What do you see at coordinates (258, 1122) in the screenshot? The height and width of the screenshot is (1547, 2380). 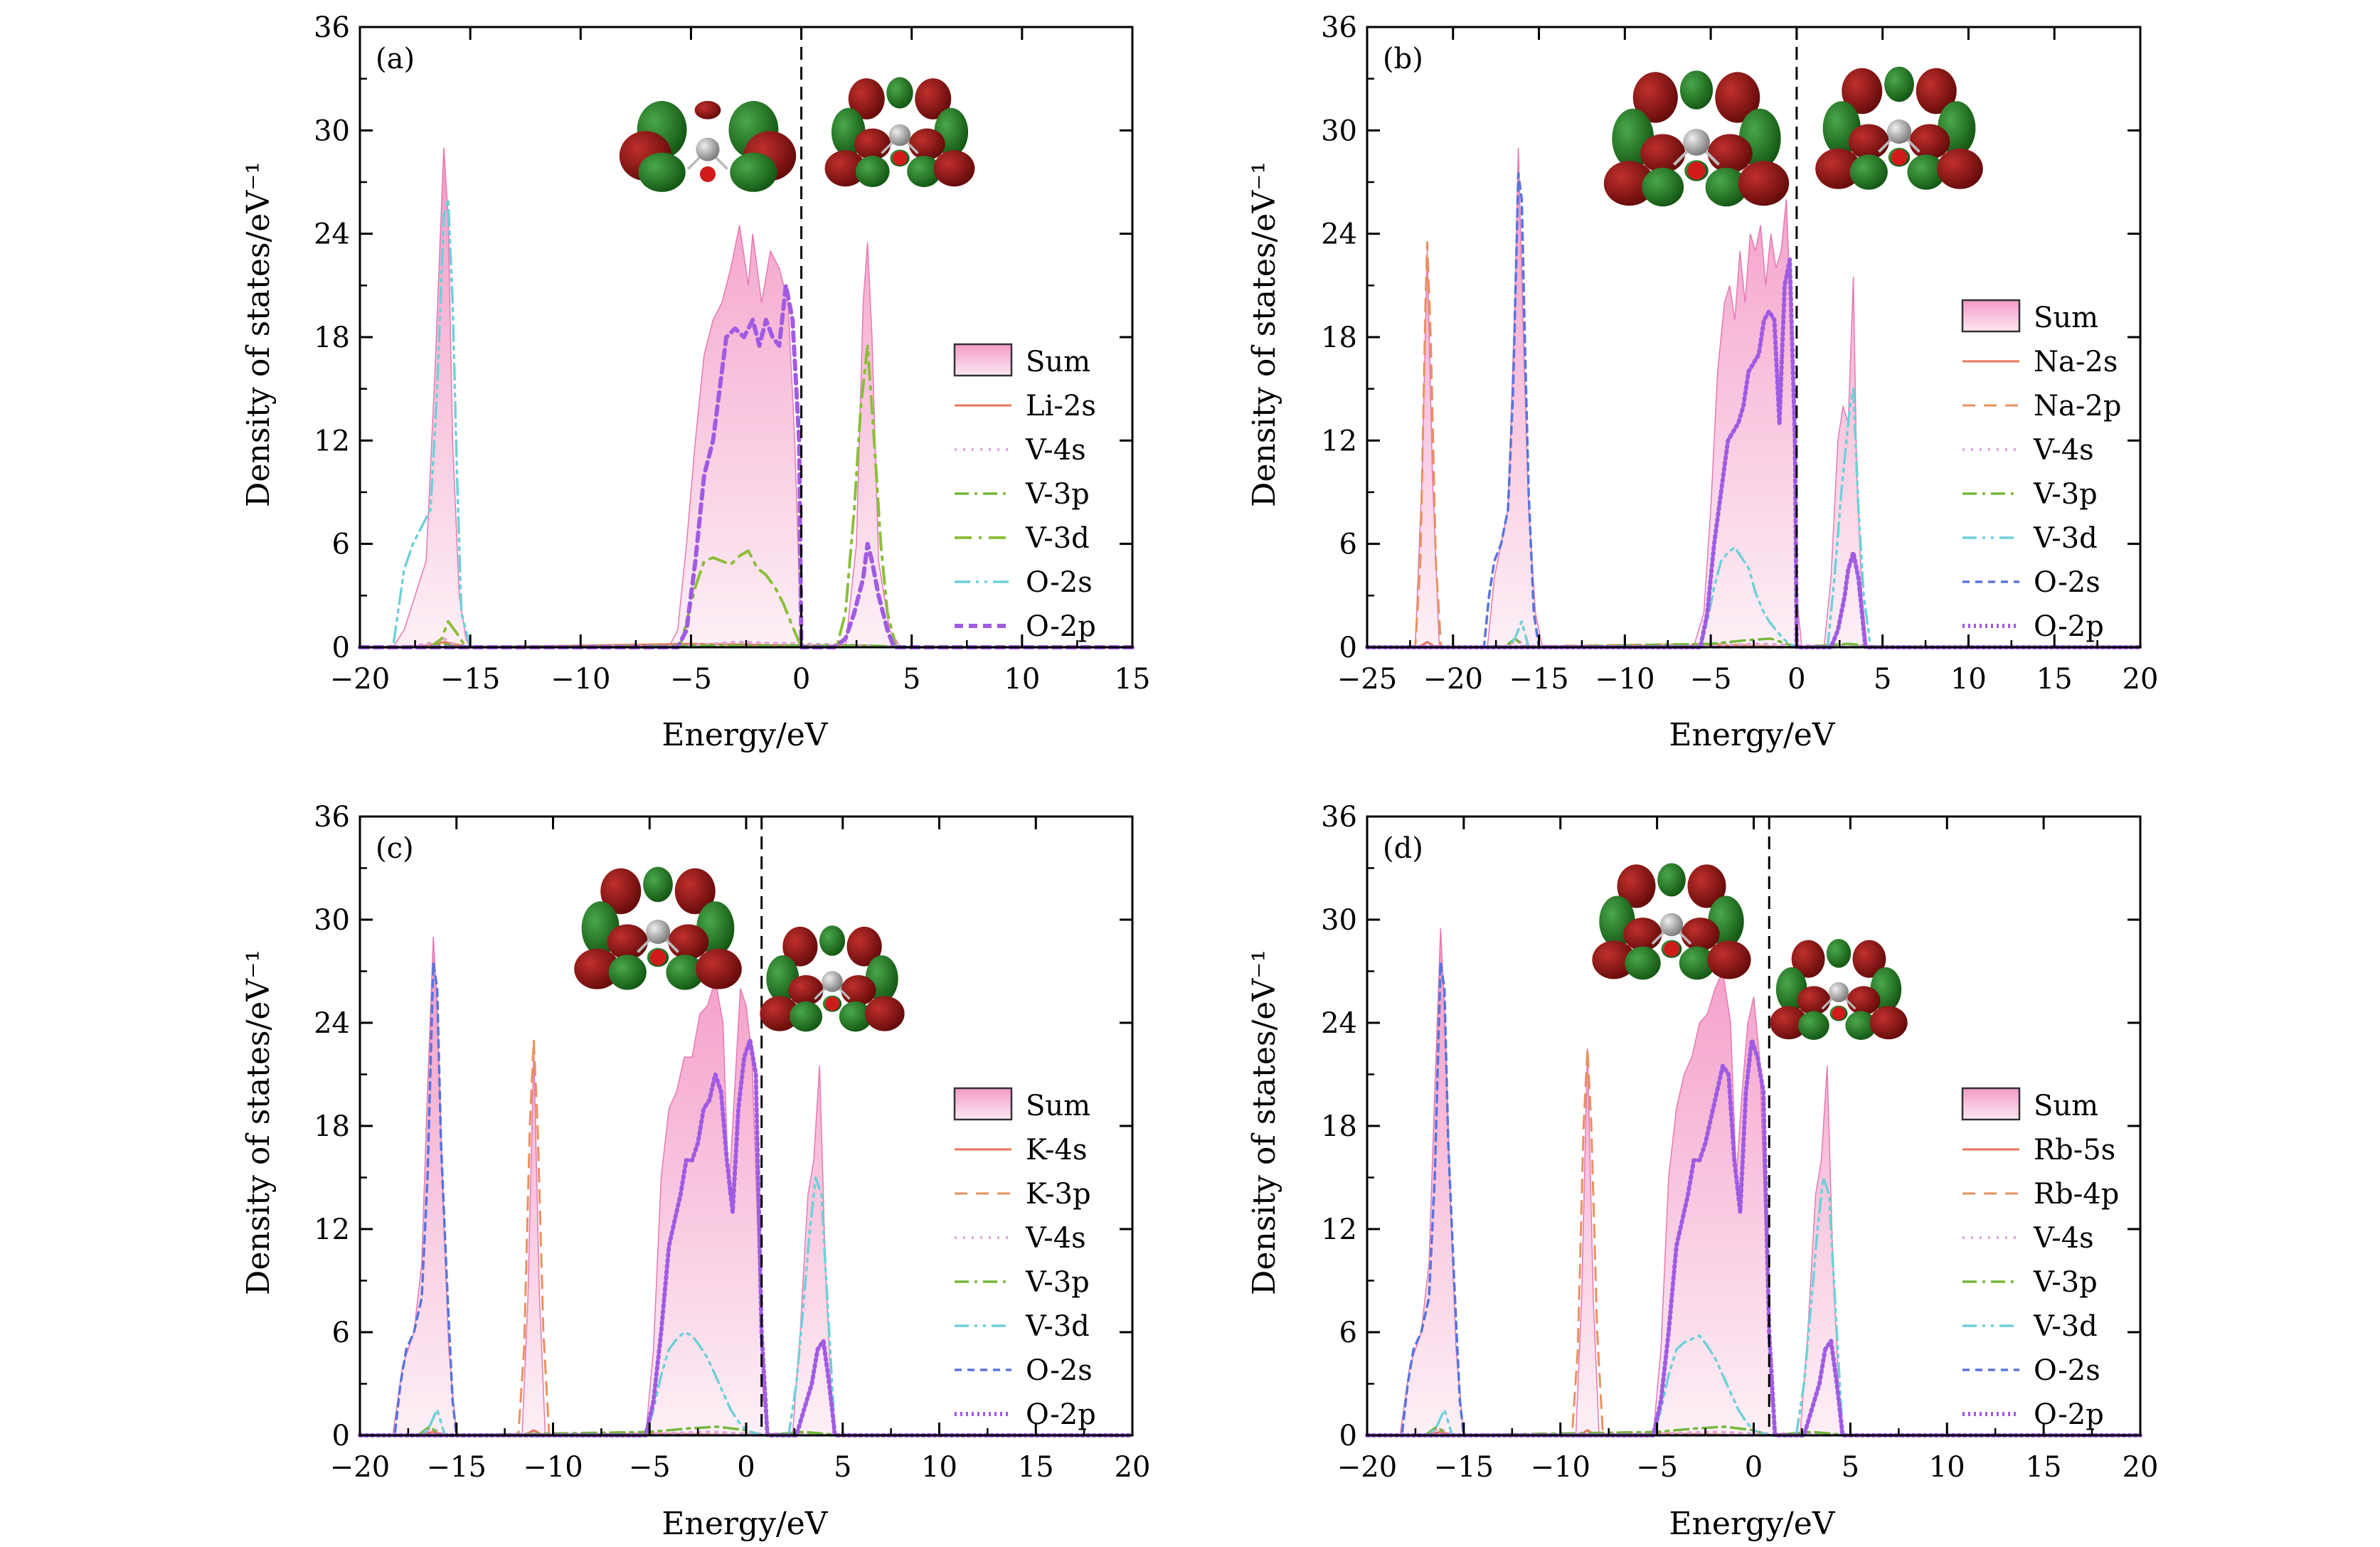 I see `y-axis-title-c: Density of states/eV⁻¹` at bounding box center [258, 1122].